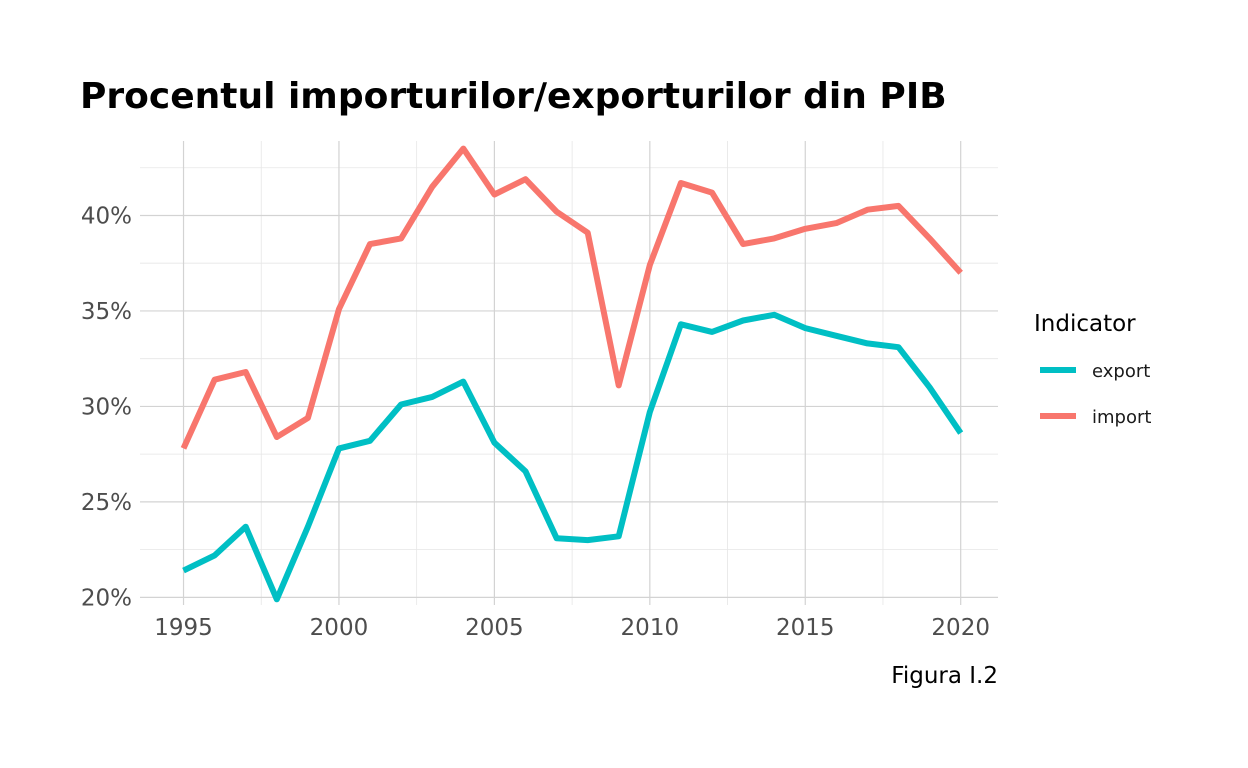 This screenshot has width=1248, height=768. I want to click on y-tick-label: 20%, so click(106, 598).